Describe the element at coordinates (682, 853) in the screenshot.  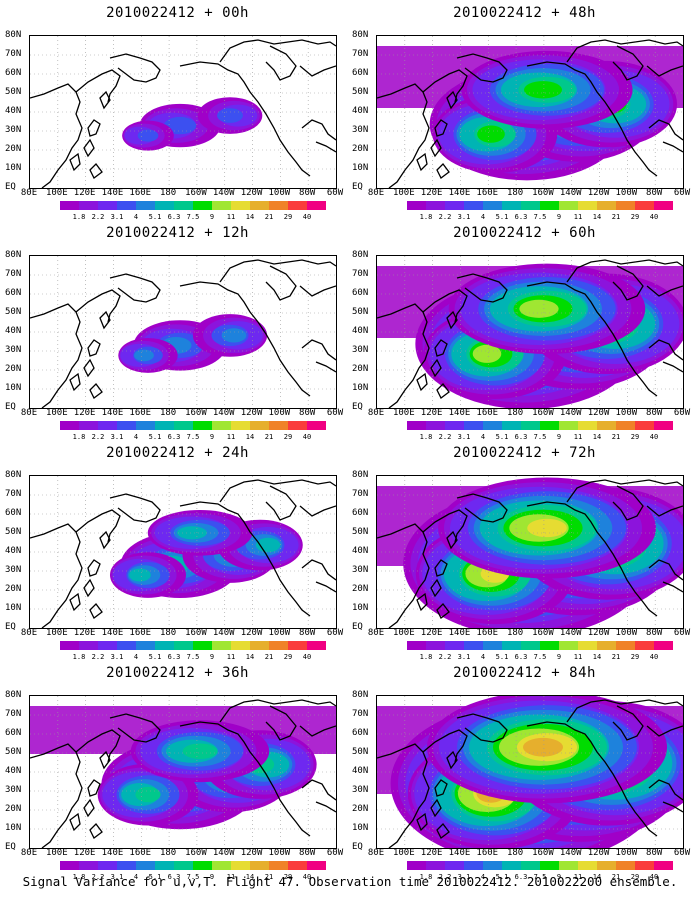
I see `longitude-label: 60W` at that location.